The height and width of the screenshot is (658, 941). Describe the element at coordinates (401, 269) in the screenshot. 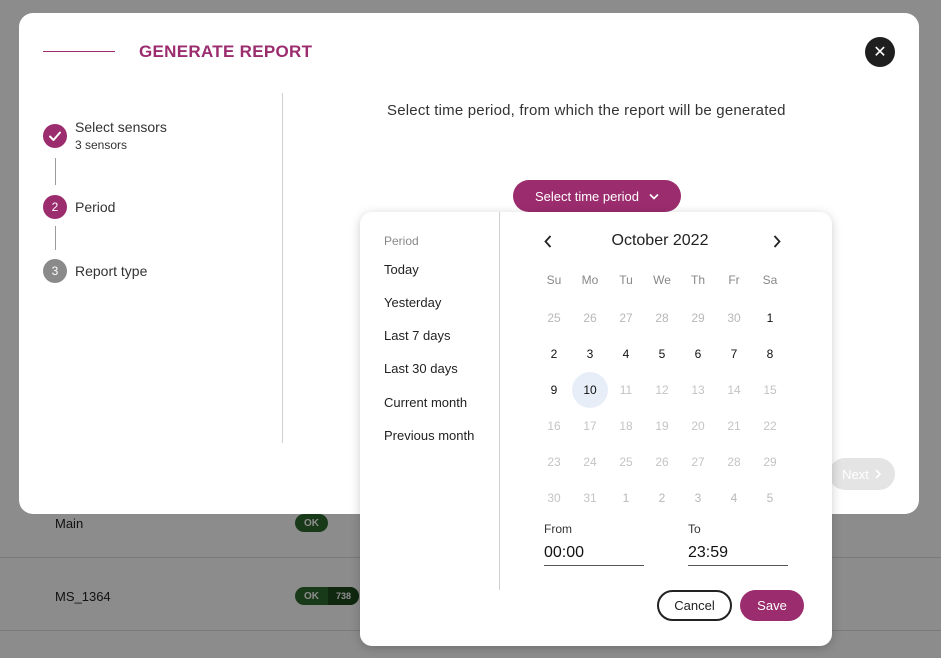

I see `preset-today: Today` at that location.